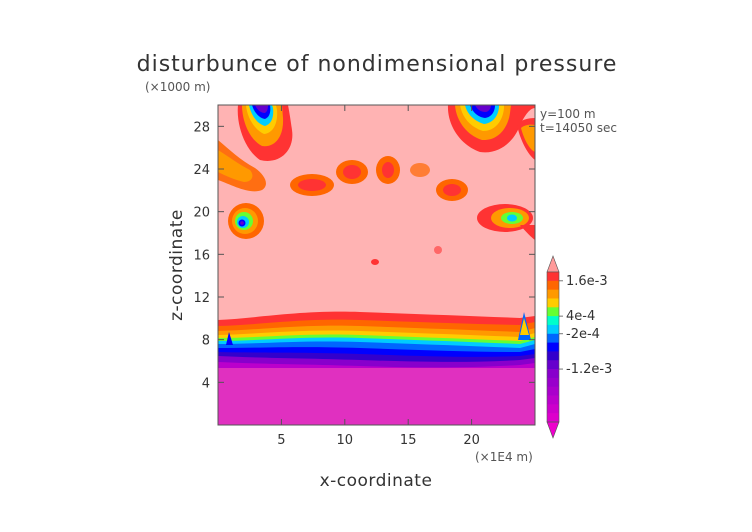 Image resolution: width=752 pixels, height=532 pixels. Describe the element at coordinates (379, 210) in the screenshot. I see `mid-cells` at that location.